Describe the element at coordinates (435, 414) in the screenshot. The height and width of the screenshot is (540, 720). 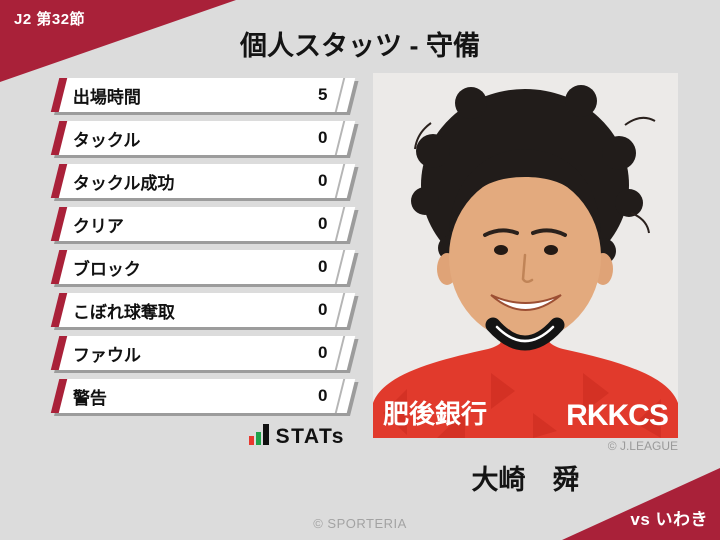
I see `jersey-sponsor-left: 肥後銀行` at that location.